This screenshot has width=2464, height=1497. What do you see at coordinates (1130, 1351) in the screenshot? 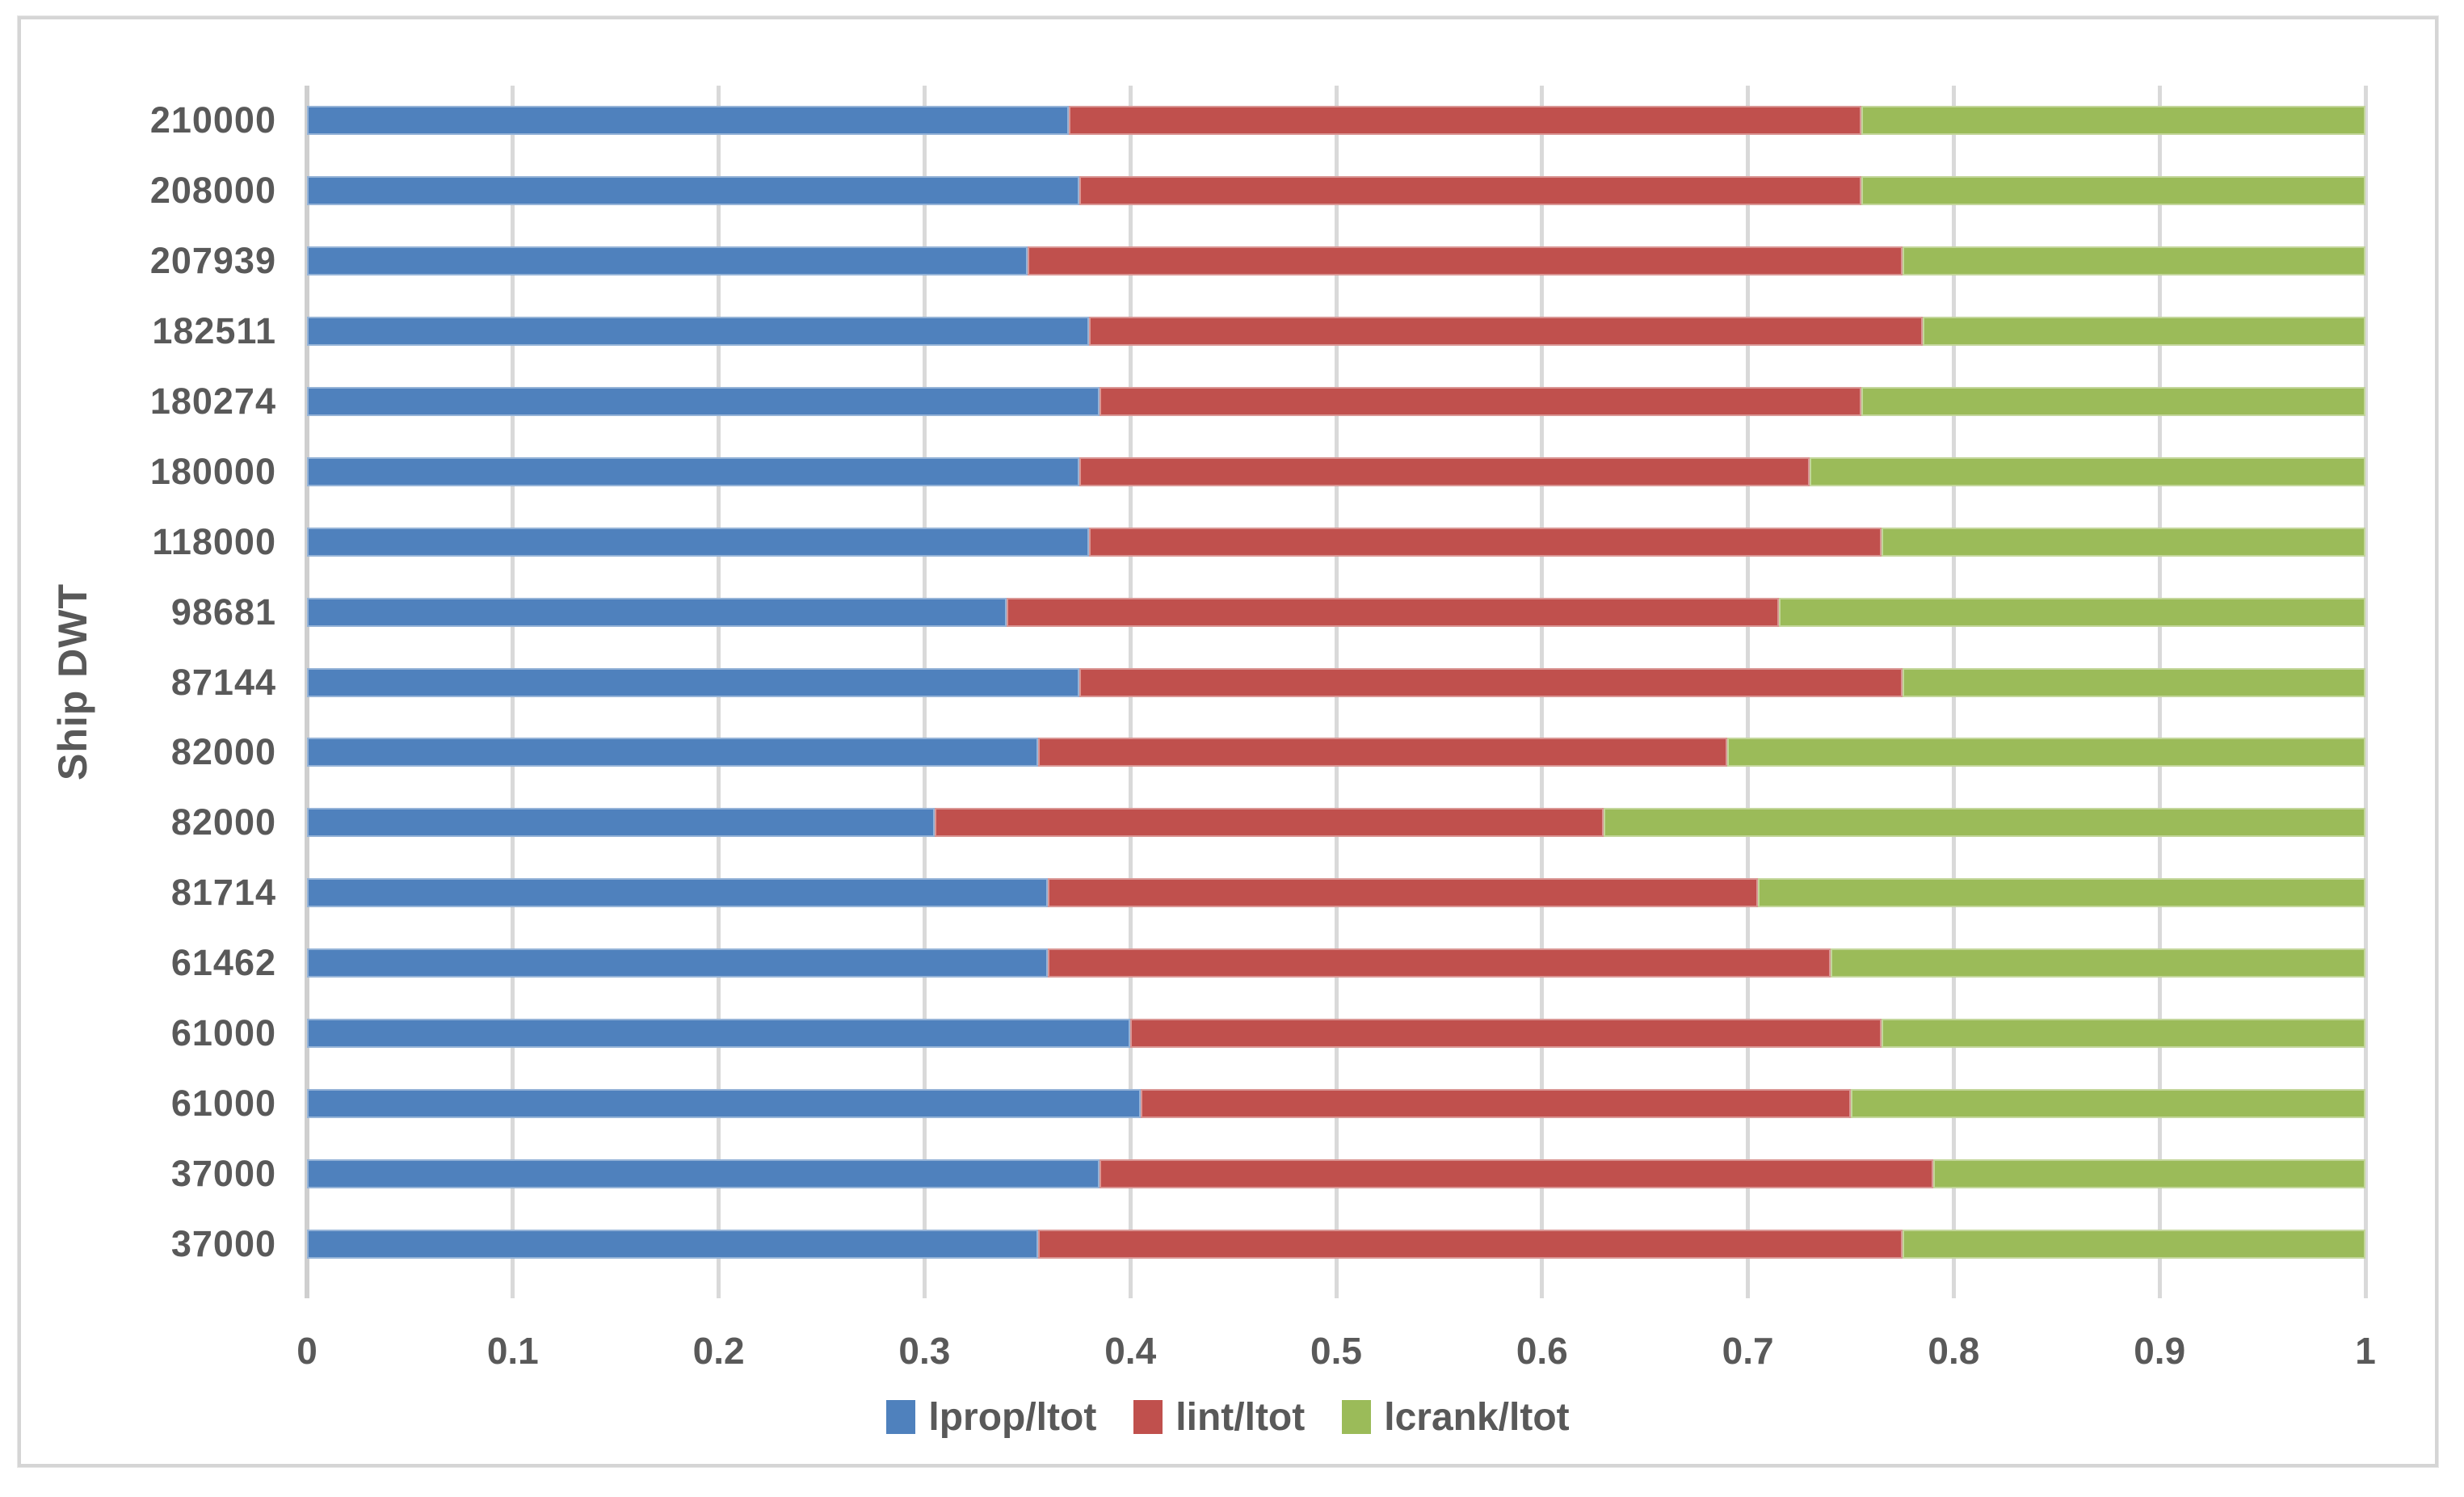
I see `x-axis-tick-label: 0.4` at bounding box center [1130, 1351].